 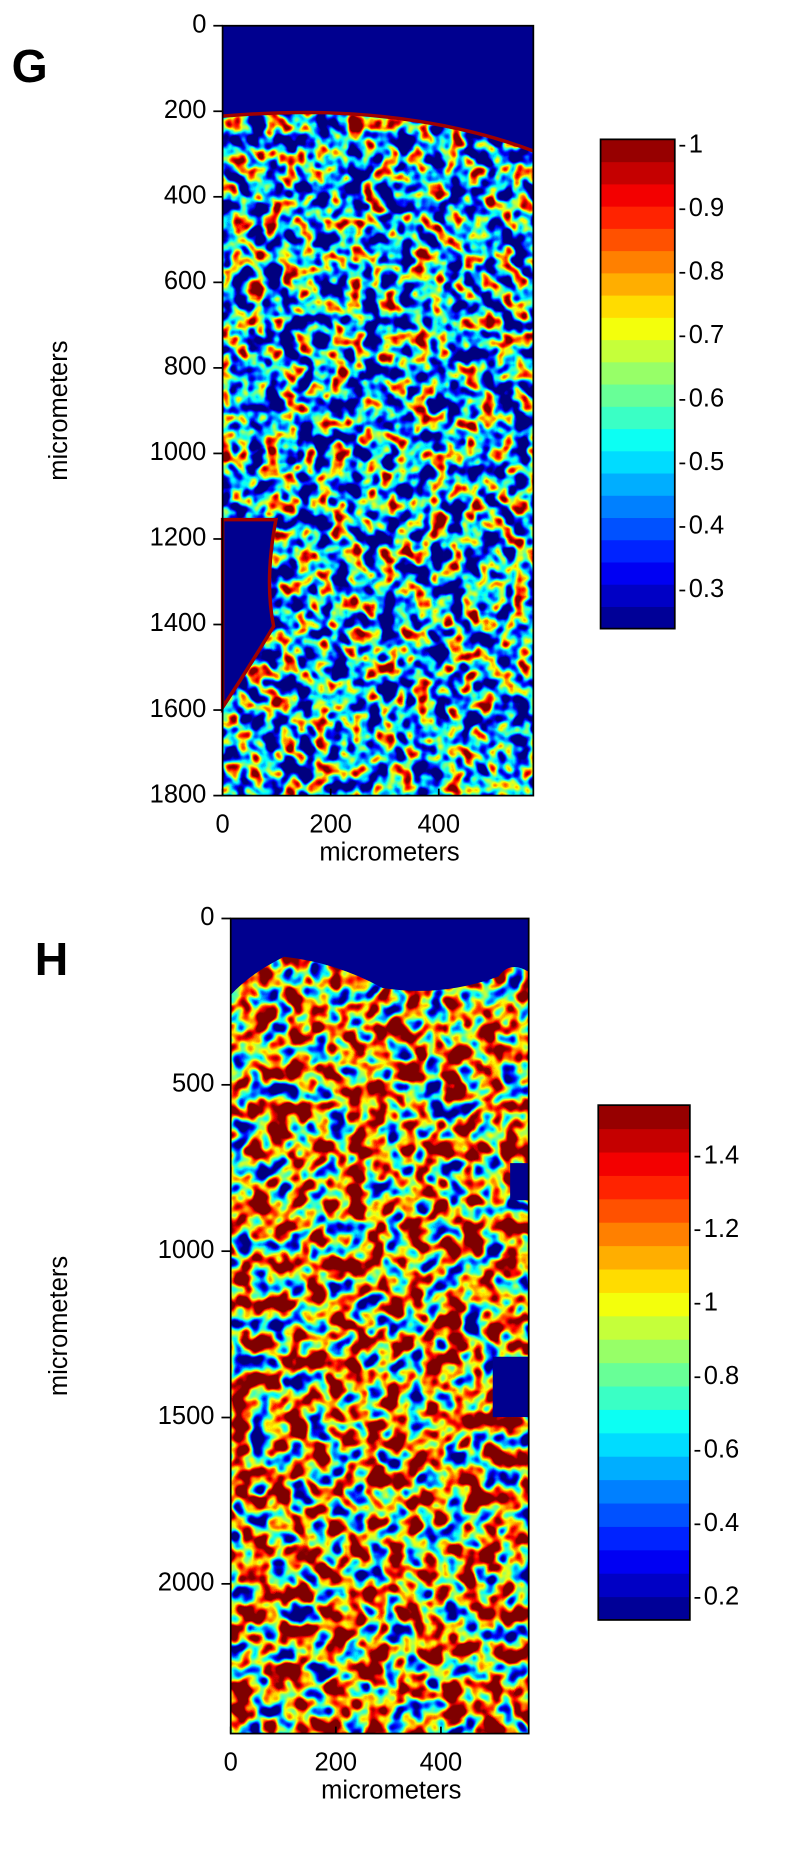 What do you see at coordinates (185, 367) in the screenshot?
I see `y-tick-label: 800` at bounding box center [185, 367].